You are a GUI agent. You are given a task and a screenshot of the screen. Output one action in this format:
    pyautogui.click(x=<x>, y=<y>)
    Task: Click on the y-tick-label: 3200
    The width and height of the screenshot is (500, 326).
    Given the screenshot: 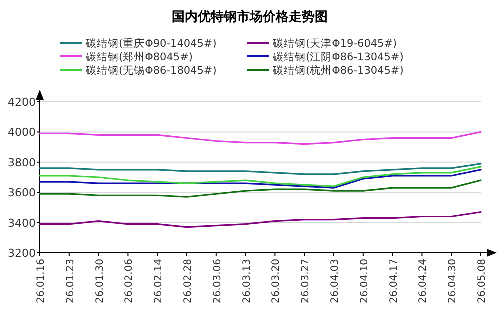 What is the action you would take?
    pyautogui.click(x=22, y=253)
    